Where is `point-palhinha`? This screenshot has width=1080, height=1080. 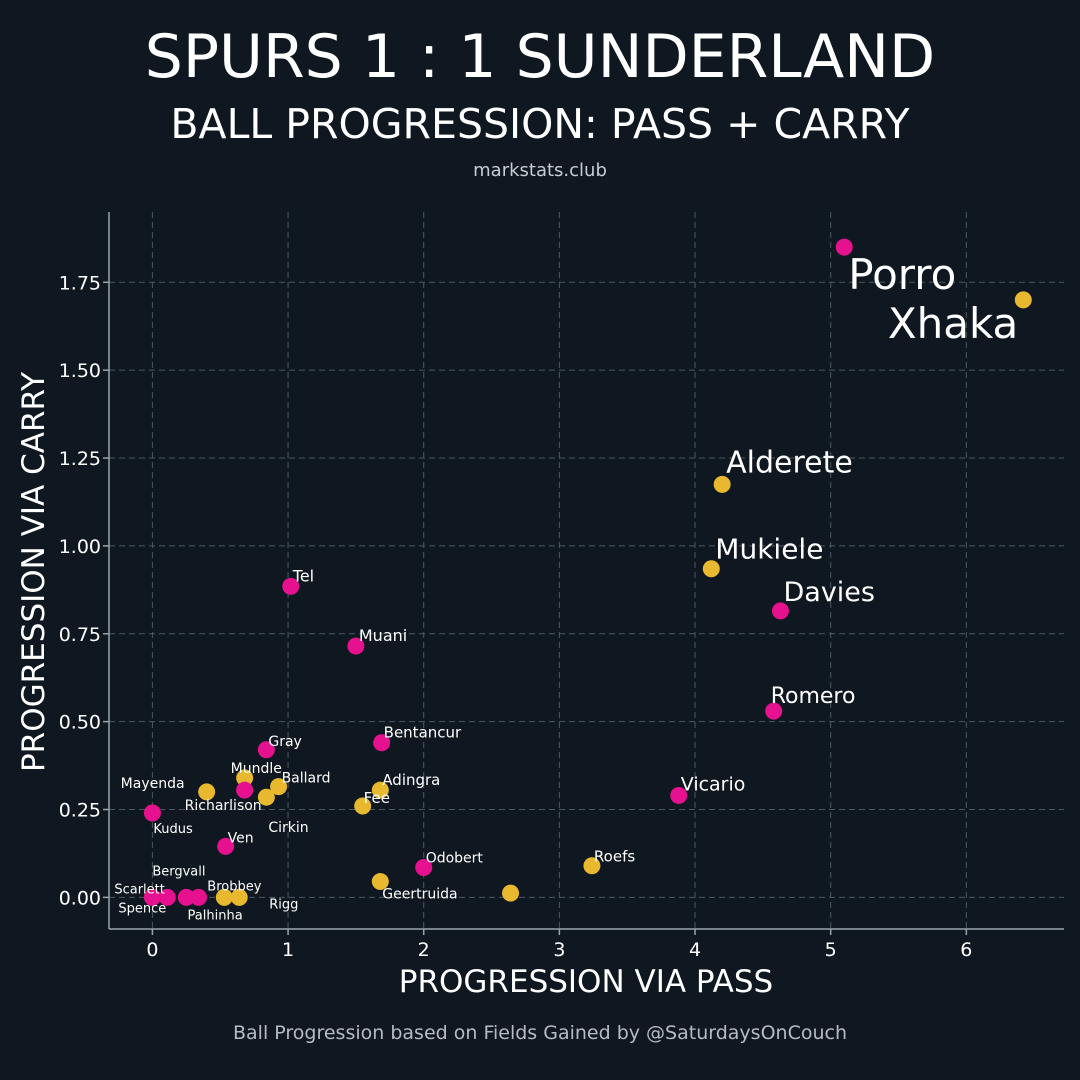
point-palhinha is located at coordinates (199, 897).